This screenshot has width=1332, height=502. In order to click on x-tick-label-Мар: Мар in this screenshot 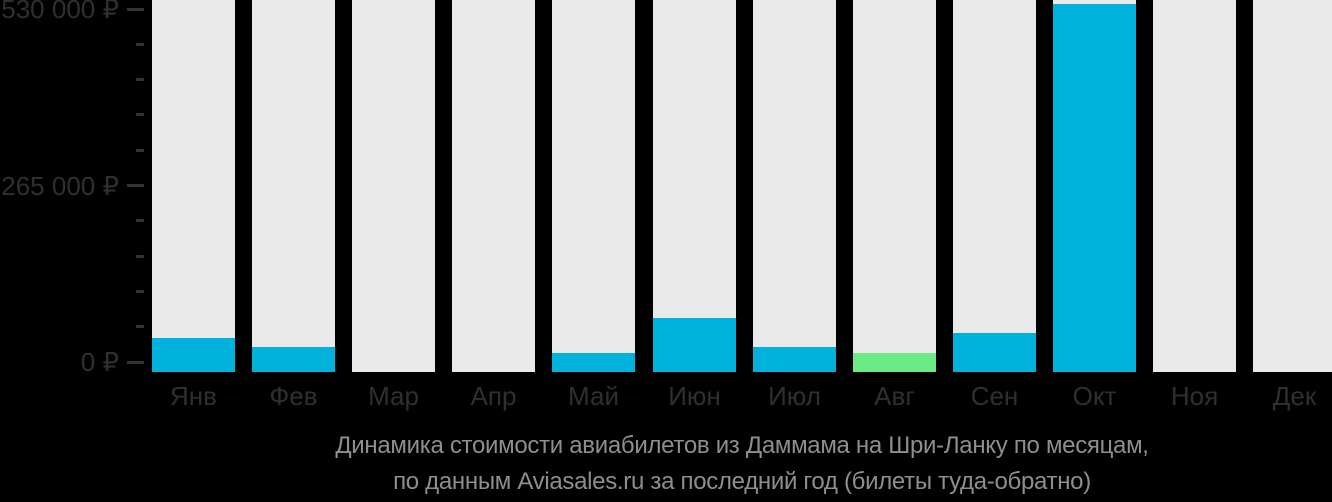, I will do `click(393, 396)`.